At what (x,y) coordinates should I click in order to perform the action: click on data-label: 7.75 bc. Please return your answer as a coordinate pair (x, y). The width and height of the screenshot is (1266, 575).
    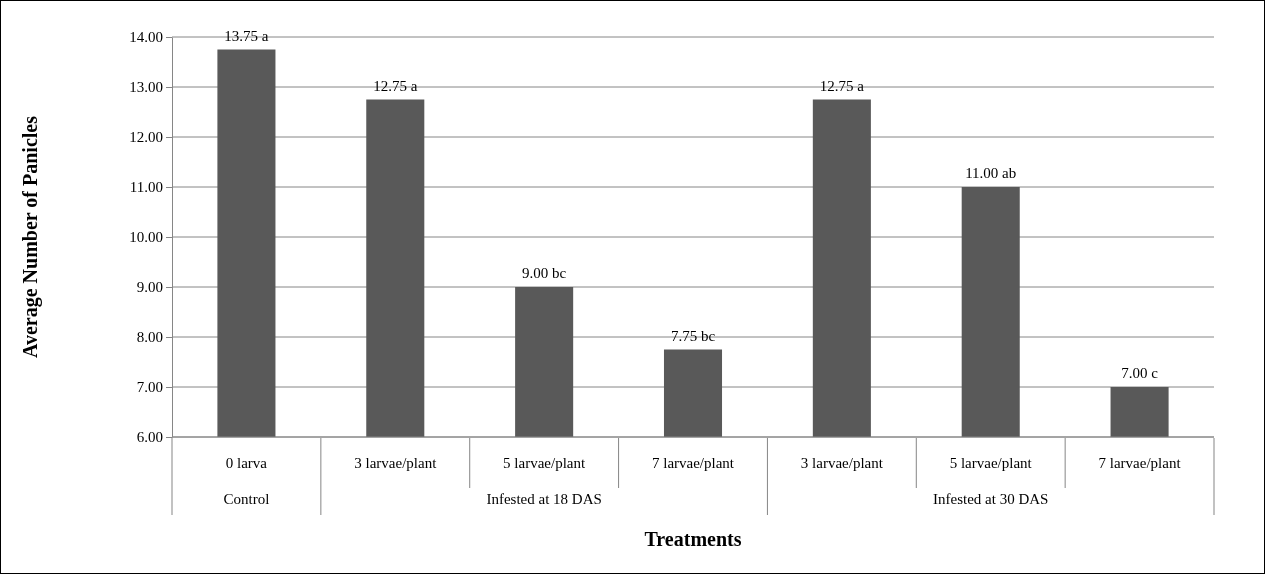
    Looking at the image, I should click on (693, 335).